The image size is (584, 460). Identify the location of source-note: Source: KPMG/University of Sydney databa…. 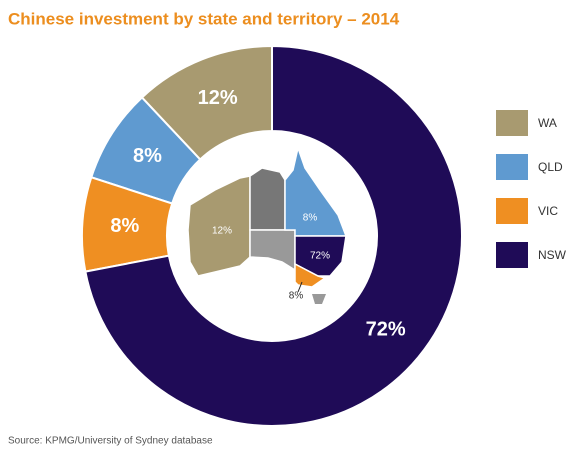
(110, 441).